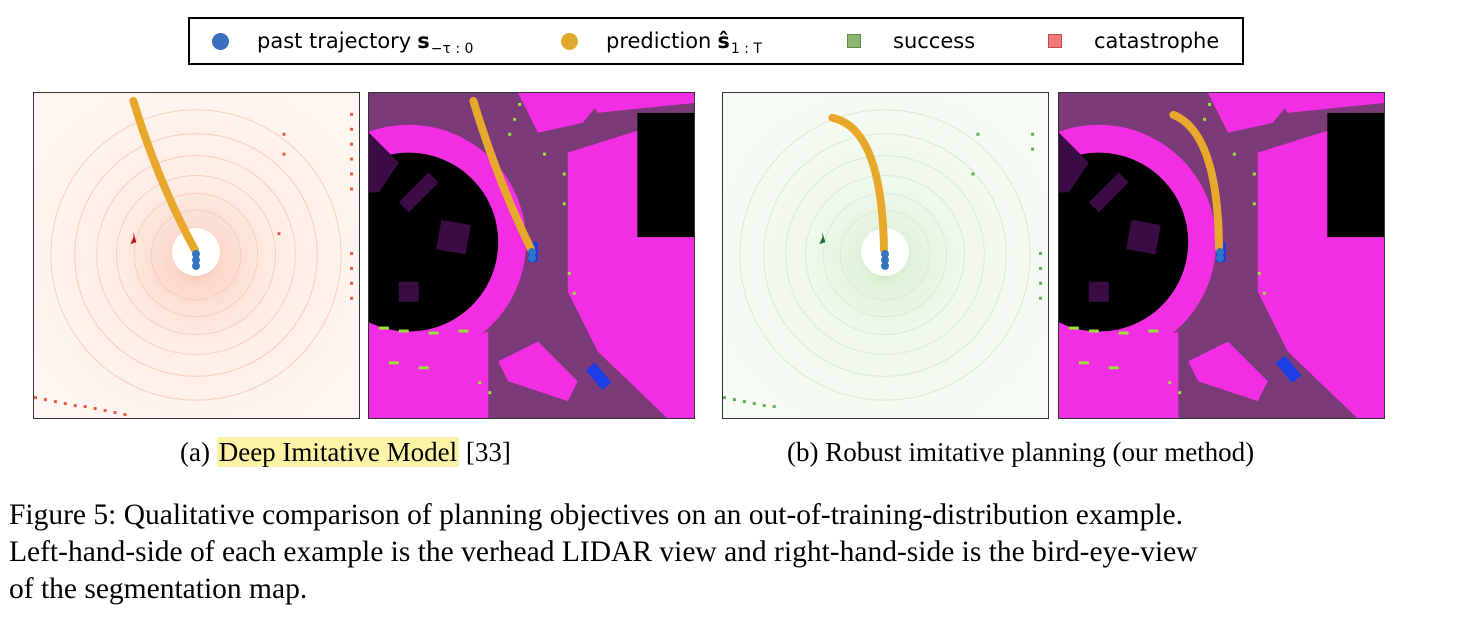 Image resolution: width=1461 pixels, height=627 pixels. Describe the element at coordinates (659, 41) in the screenshot. I see `legend-label-prediction: prediction` at that location.